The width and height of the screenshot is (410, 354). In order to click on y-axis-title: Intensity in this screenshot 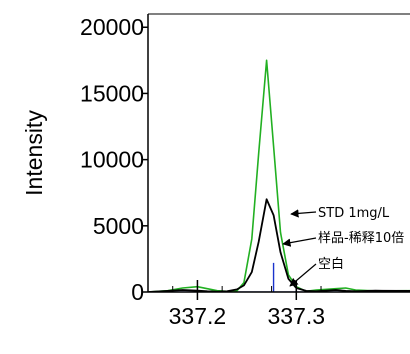, I will do `click(34, 153)`.